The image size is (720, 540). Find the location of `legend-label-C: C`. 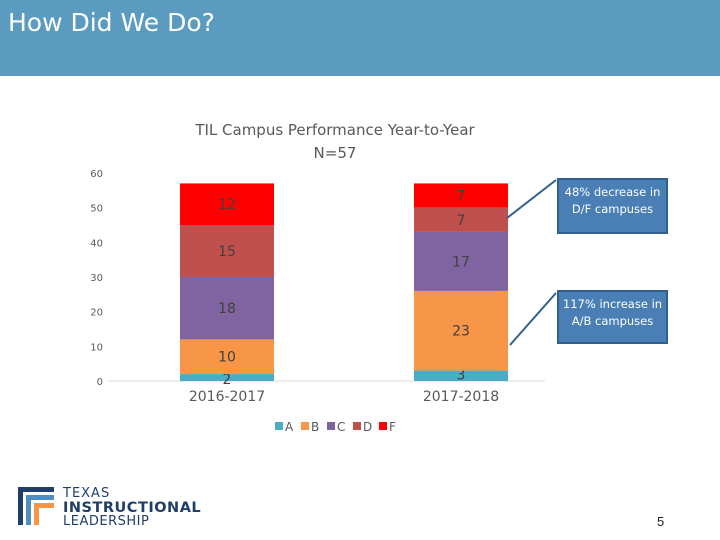

legend-label-C: C is located at coordinates (341, 427).